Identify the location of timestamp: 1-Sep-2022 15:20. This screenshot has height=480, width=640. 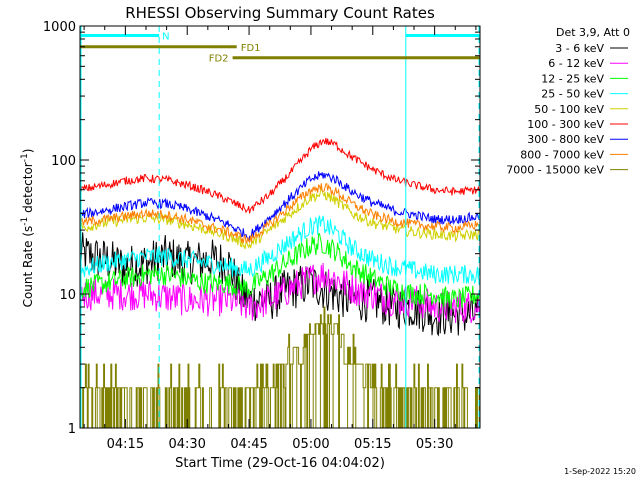
(600, 471).